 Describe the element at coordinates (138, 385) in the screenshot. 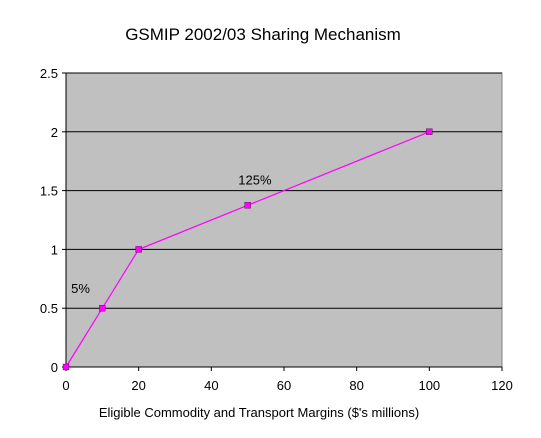

I see `x-tick-label-1: 20` at that location.